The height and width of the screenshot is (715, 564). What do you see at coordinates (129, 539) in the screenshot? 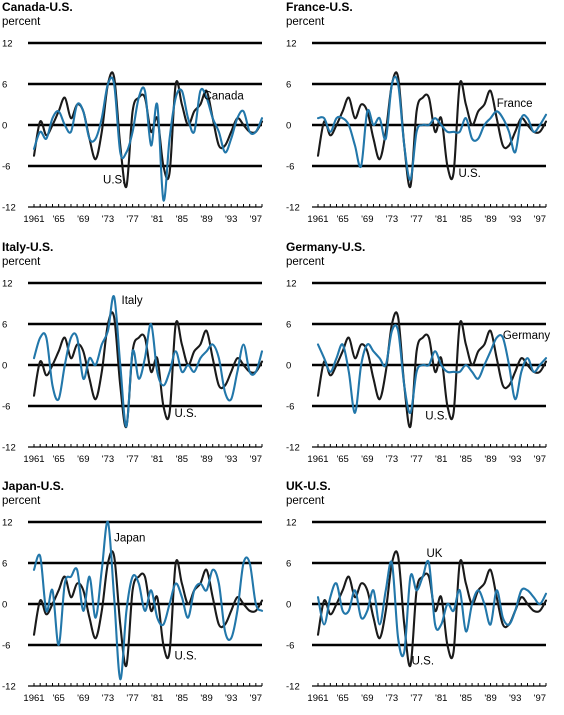
I see `series-label: Japan` at bounding box center [129, 539].